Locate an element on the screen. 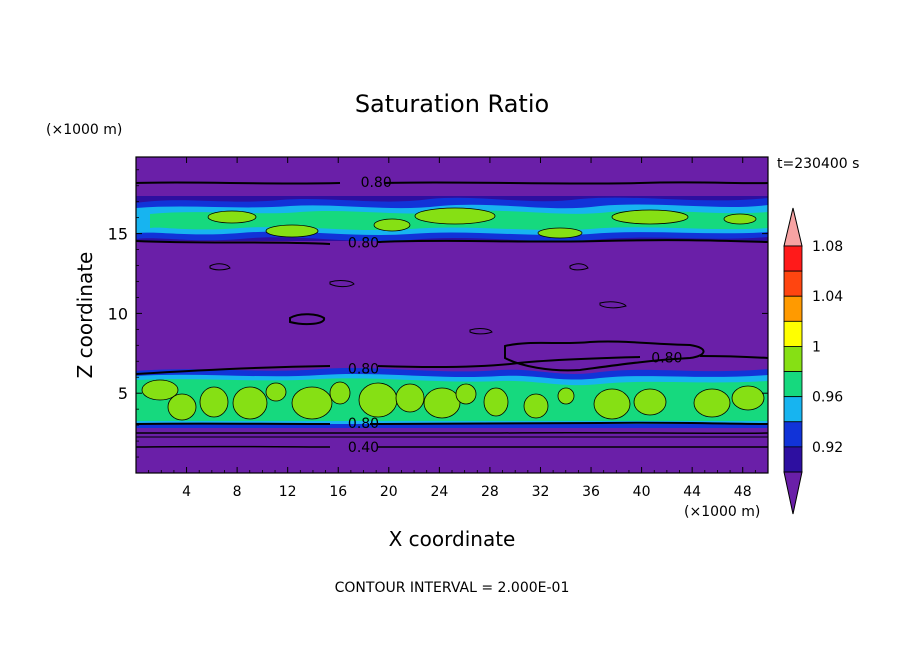 The height and width of the screenshot is (654, 904). colorbar-label: 1.04 is located at coordinates (827, 297).